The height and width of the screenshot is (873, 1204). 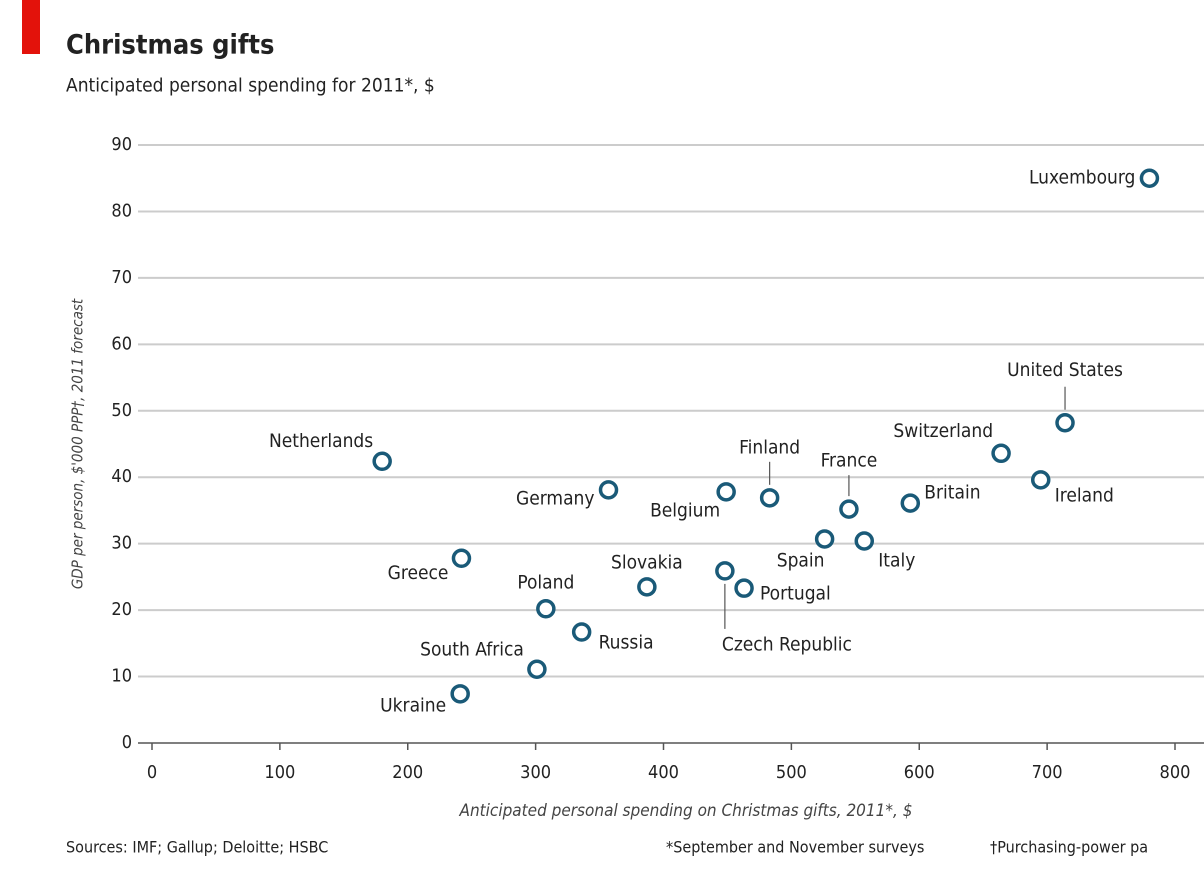 What do you see at coordinates (1084, 495) in the screenshot?
I see `point-label: Ireland` at bounding box center [1084, 495].